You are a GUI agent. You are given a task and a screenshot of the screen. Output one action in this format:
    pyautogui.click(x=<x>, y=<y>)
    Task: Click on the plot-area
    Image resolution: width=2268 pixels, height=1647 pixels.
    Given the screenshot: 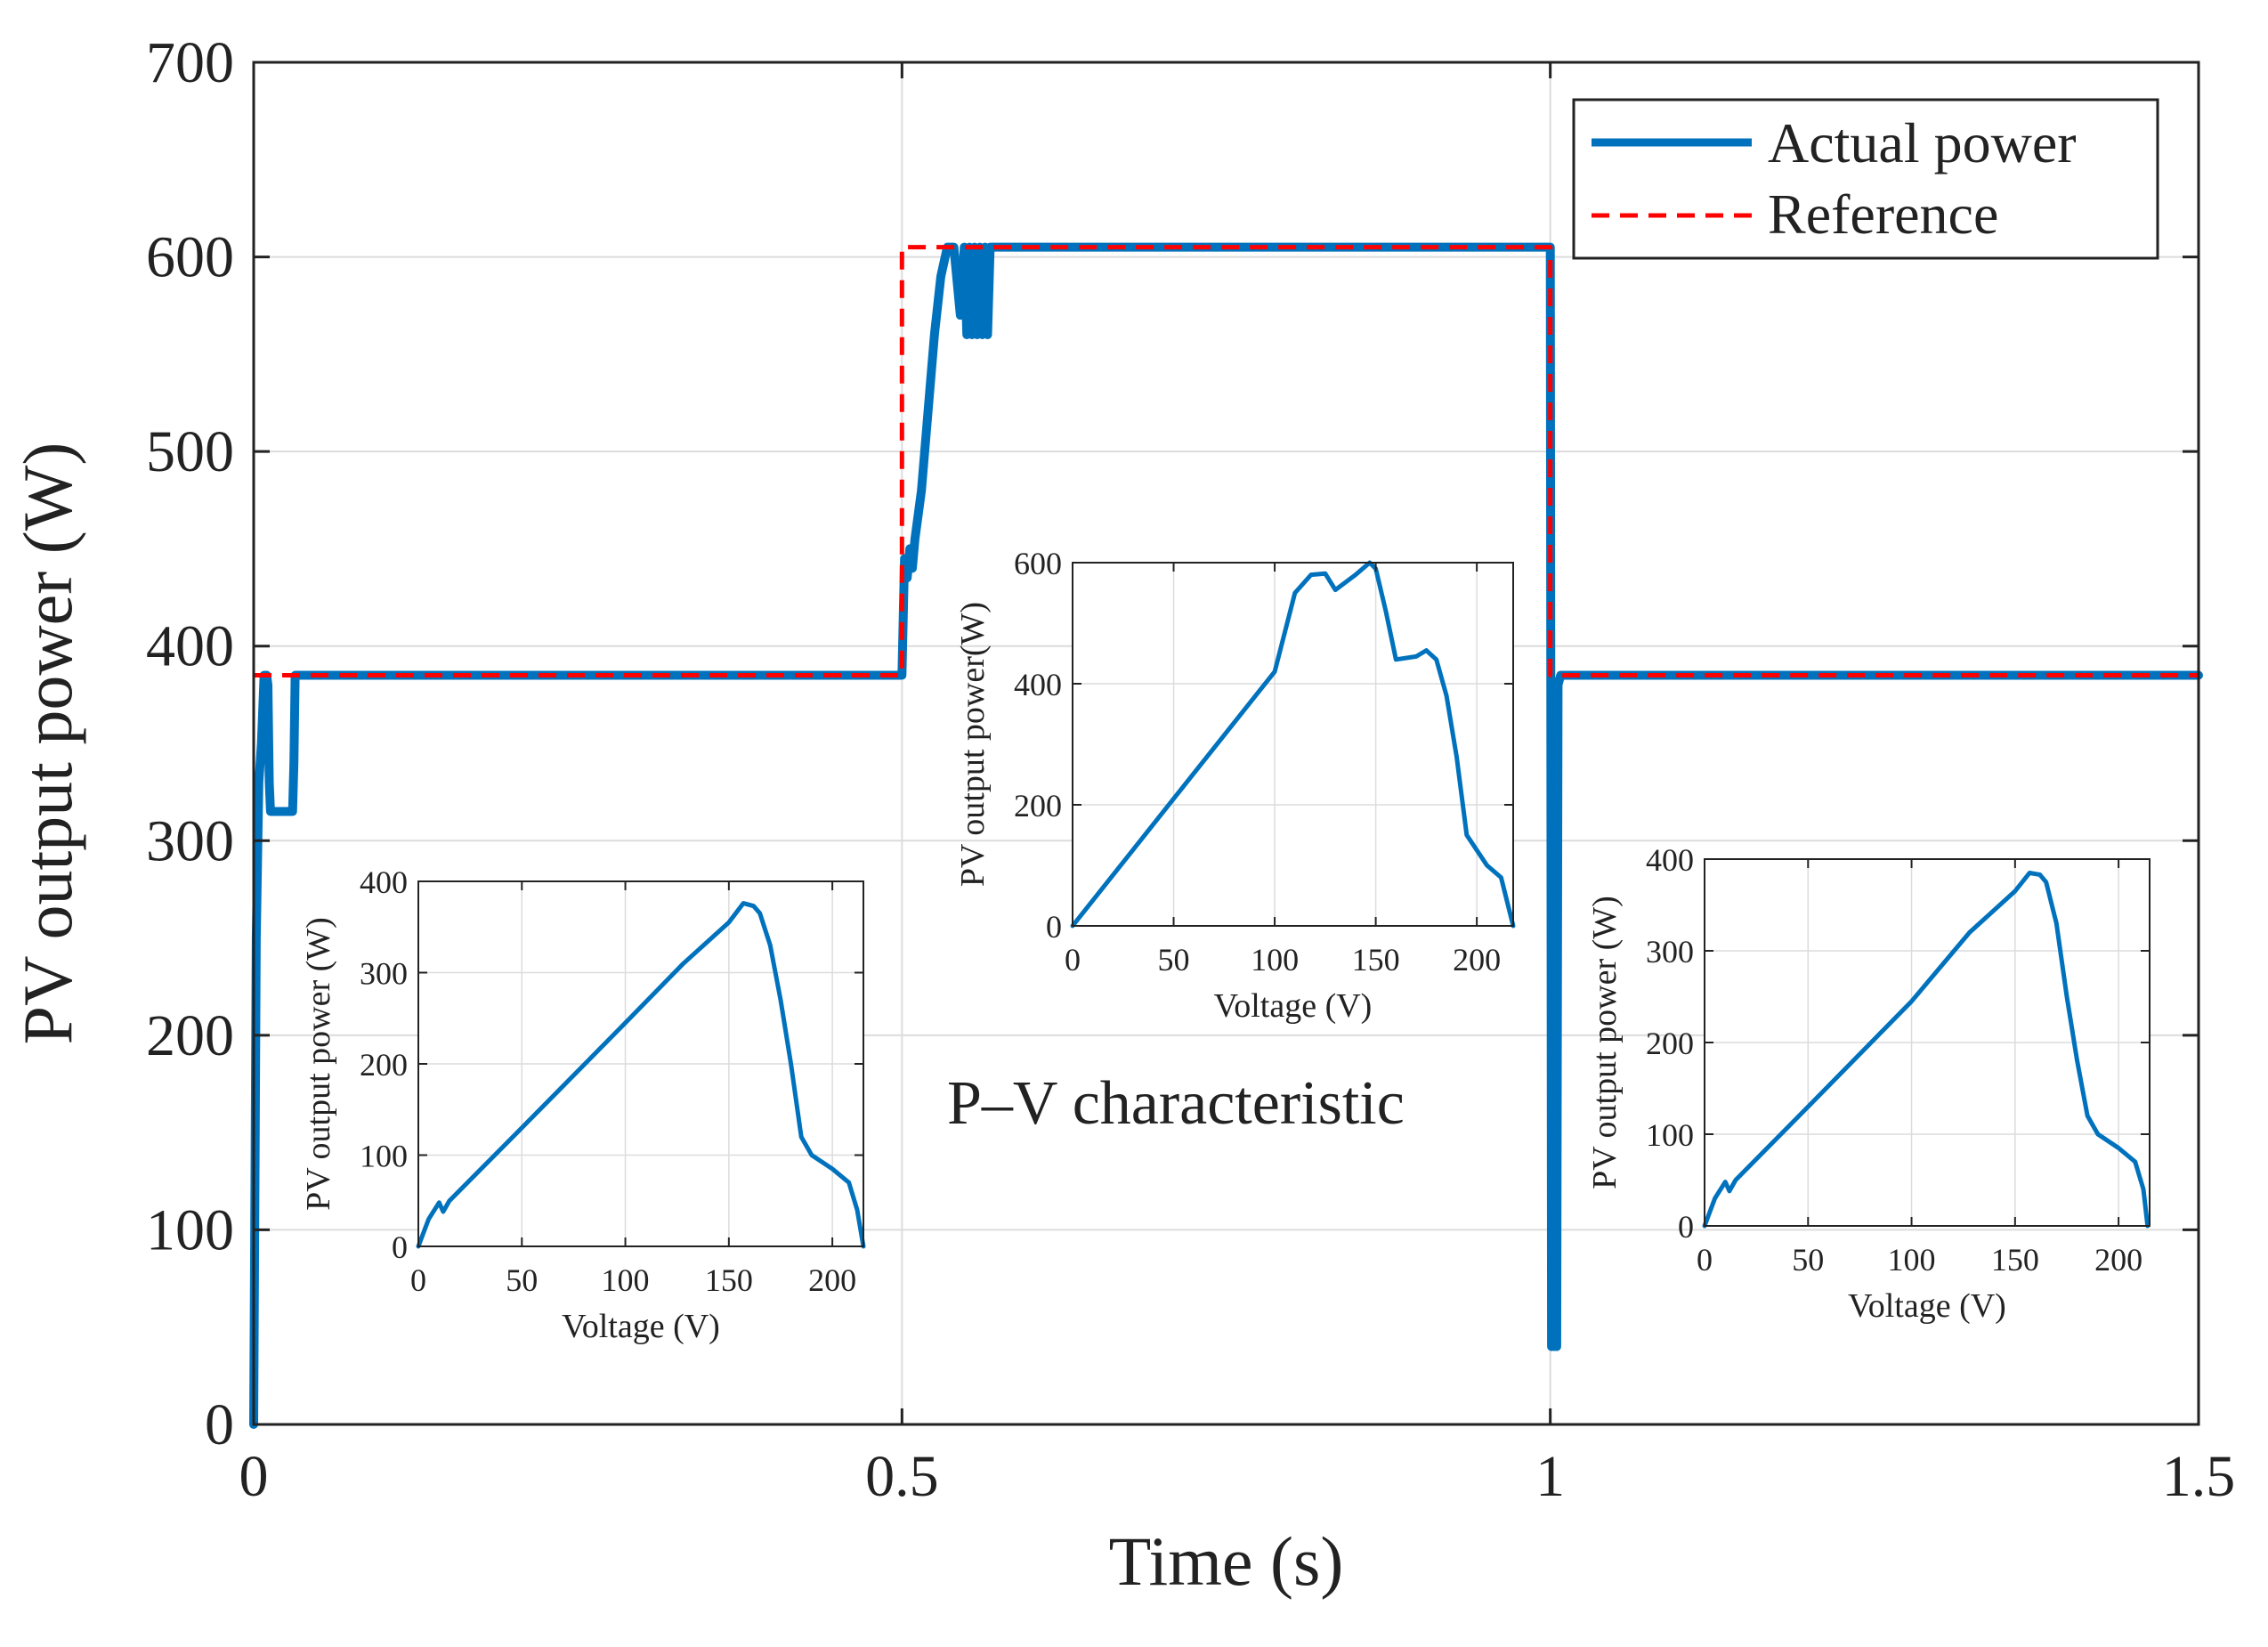 What is the action you would take?
    pyautogui.click(x=1293, y=744)
    